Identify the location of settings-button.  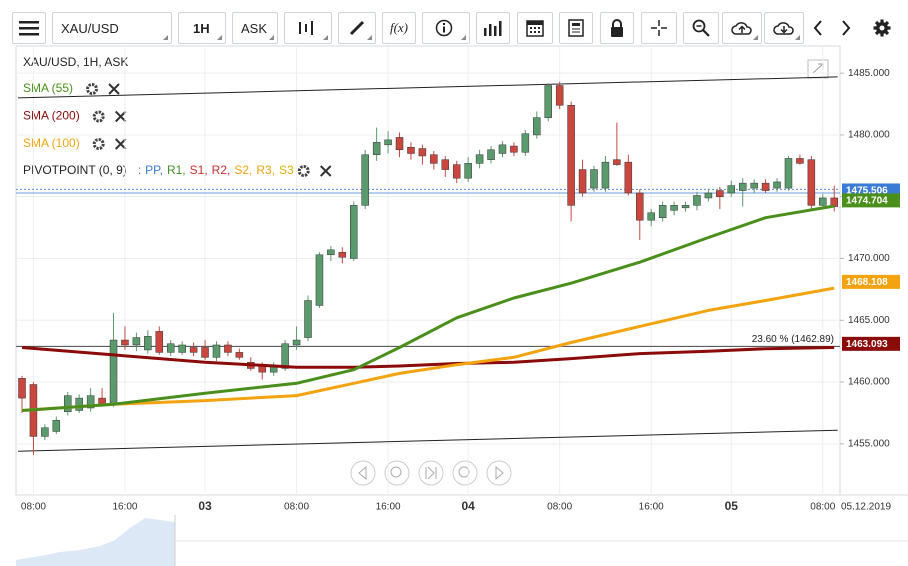
(882, 28).